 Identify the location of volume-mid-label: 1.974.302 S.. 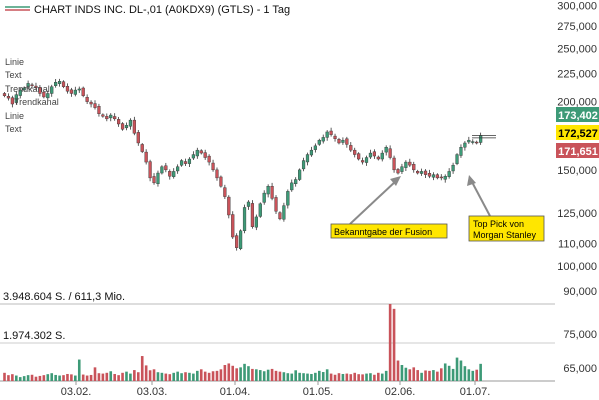
(34, 336).